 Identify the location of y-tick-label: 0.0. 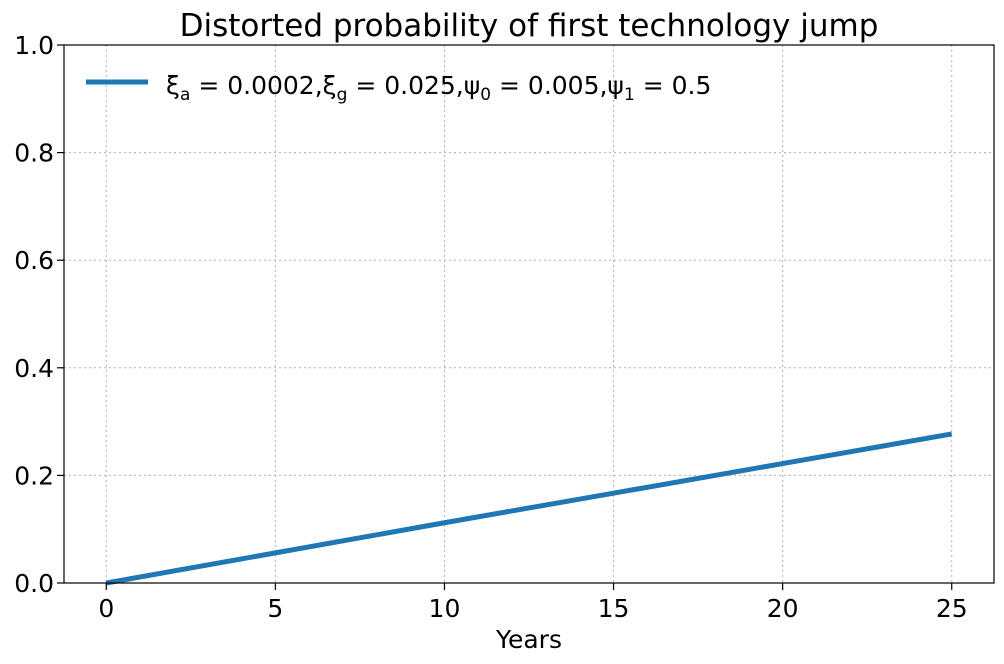
(34, 583).